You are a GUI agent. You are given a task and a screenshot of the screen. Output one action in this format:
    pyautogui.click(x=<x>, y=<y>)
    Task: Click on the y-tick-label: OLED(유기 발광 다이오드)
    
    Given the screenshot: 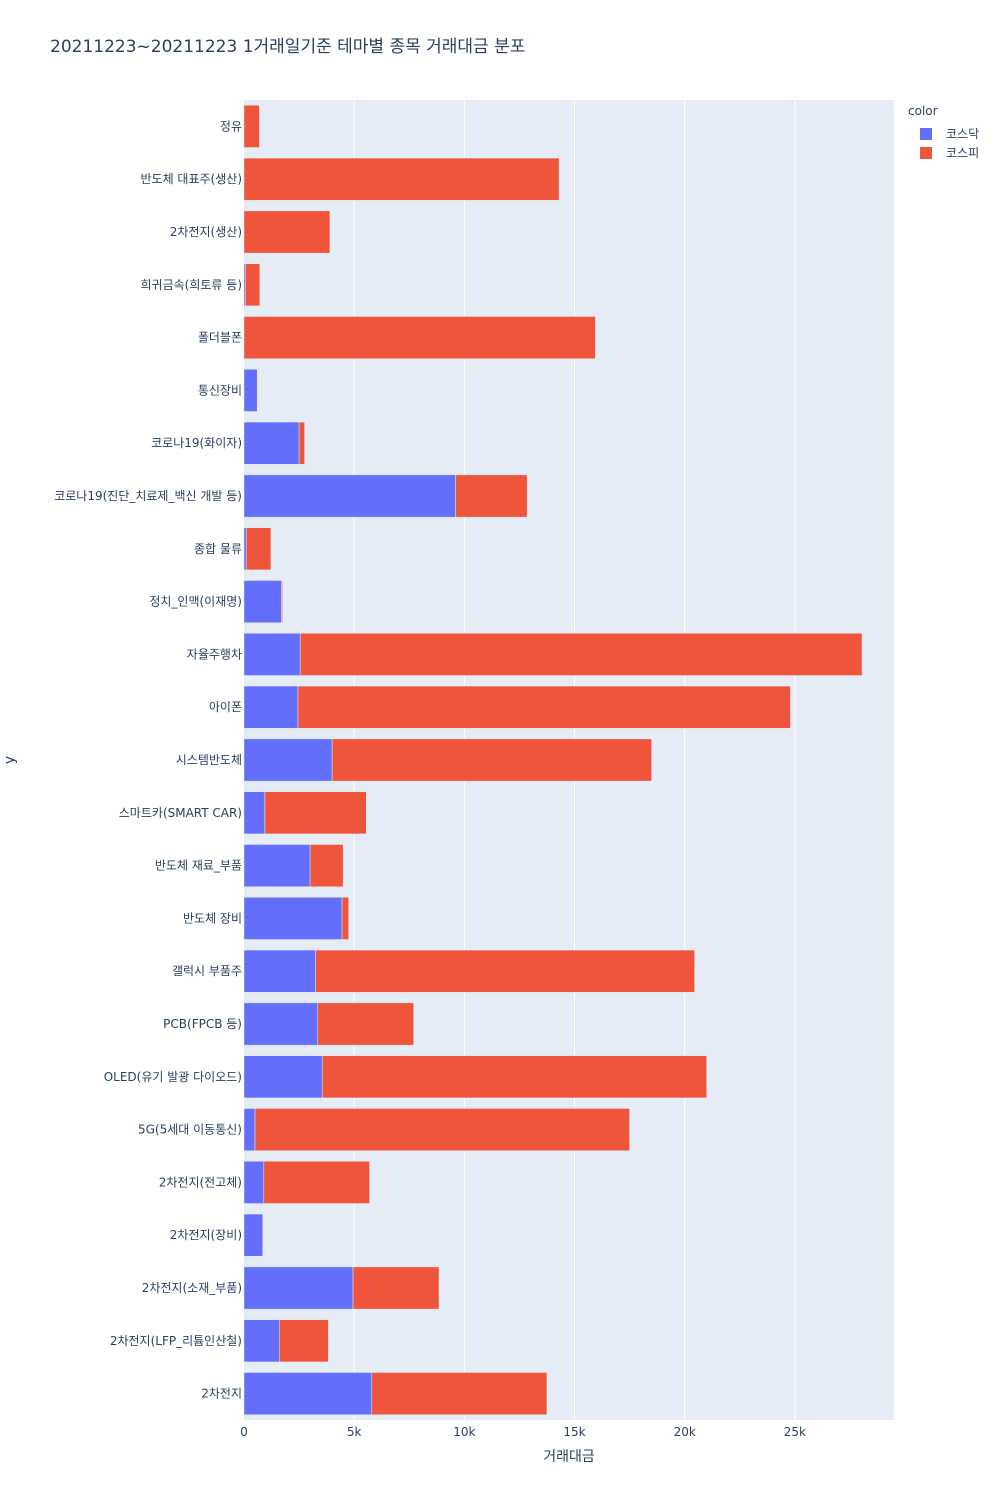 What is the action you would take?
    pyautogui.click(x=173, y=1077)
    